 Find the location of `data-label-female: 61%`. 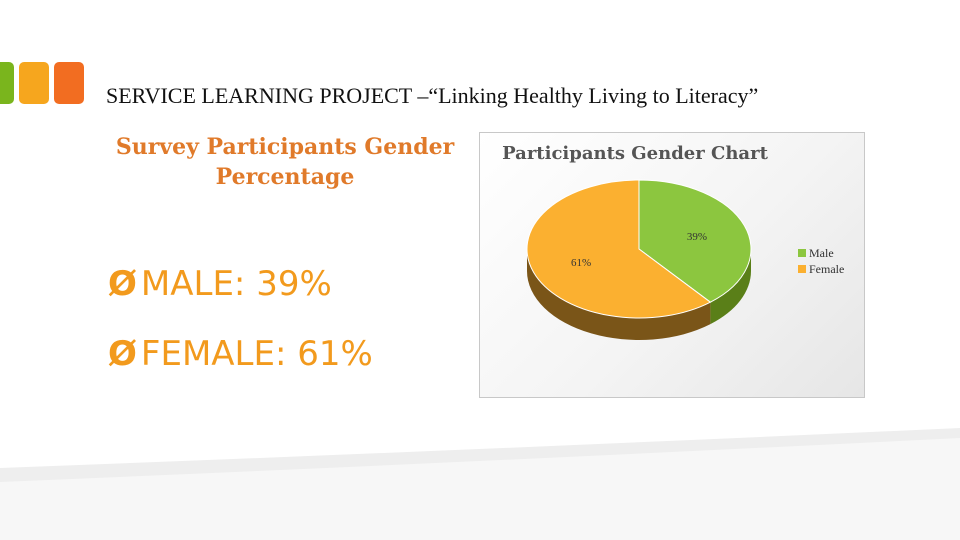

data-label-female: 61% is located at coordinates (581, 263).